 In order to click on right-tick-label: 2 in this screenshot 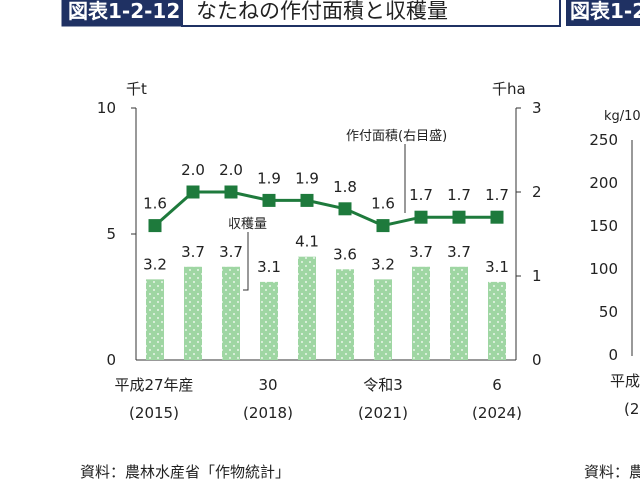, I will do `click(537, 192)`.